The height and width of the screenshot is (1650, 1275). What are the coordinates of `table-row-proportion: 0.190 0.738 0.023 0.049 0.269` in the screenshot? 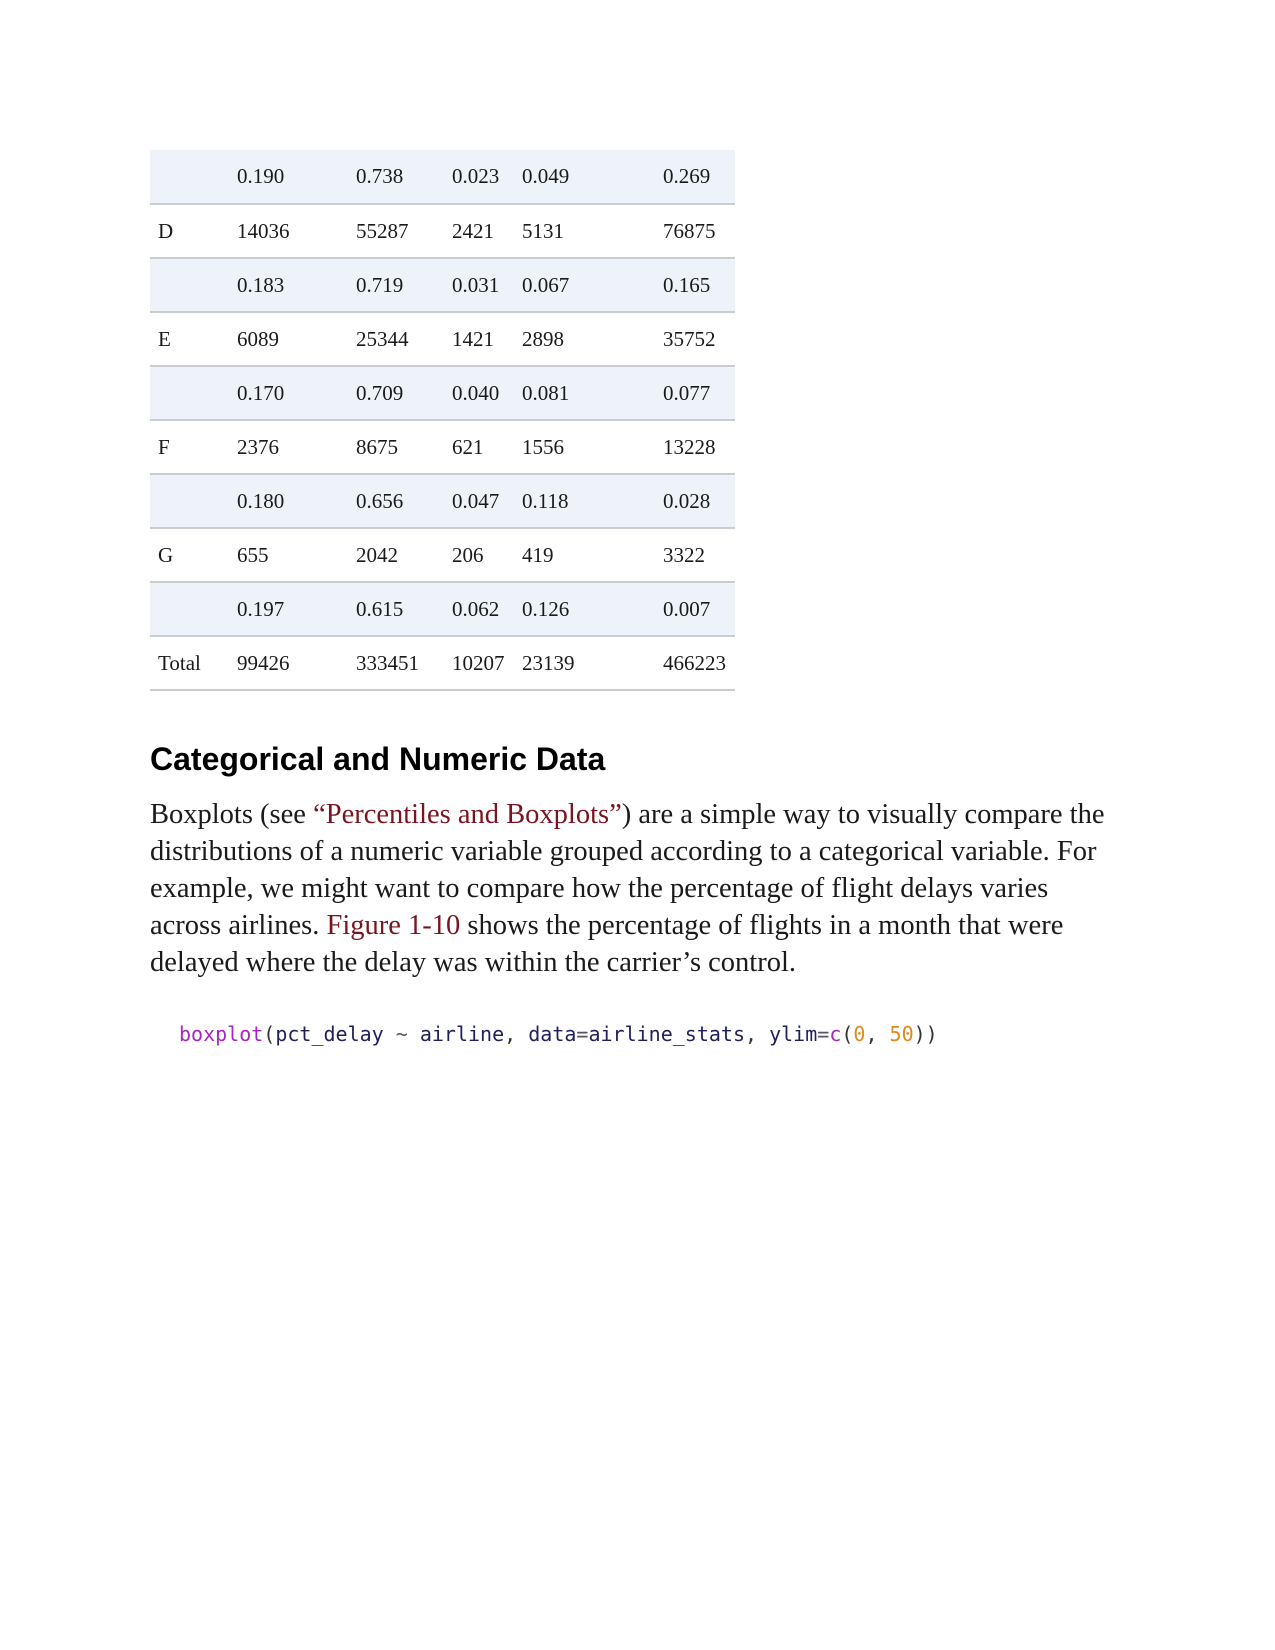 It's located at (442, 177).